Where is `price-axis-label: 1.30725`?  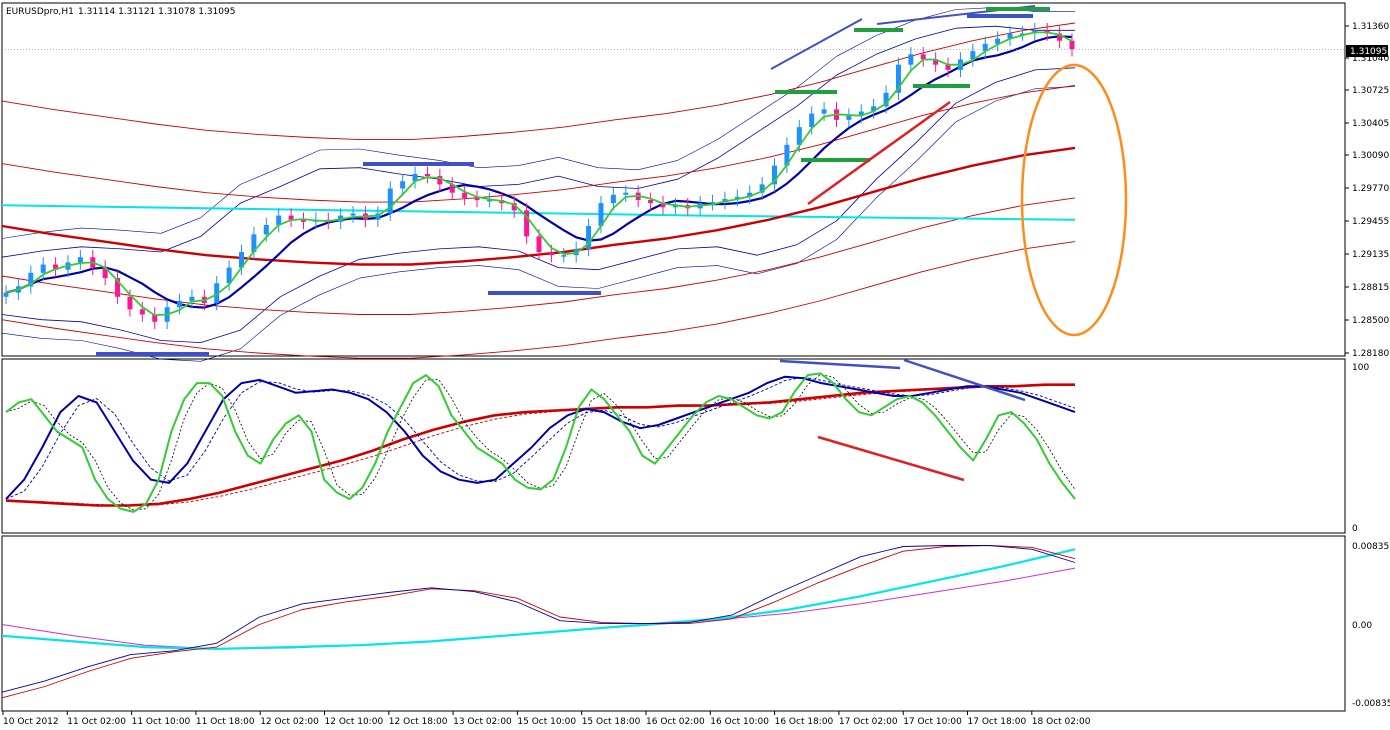
price-axis-label: 1.30725 is located at coordinates (1370, 91).